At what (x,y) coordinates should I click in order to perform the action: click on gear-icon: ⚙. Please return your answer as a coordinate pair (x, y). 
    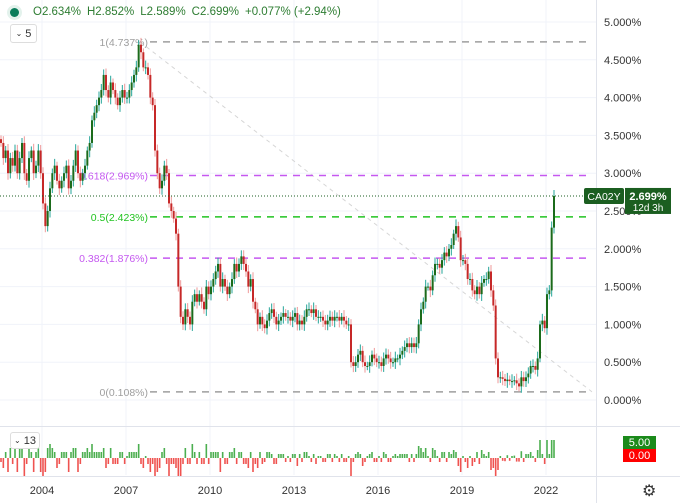
    Looking at the image, I should click on (649, 491).